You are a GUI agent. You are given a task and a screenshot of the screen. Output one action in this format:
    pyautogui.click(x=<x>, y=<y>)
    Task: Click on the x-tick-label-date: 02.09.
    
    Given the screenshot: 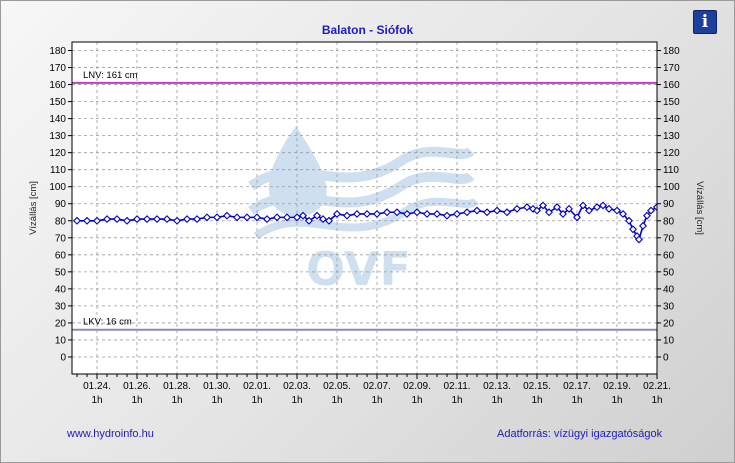 What is the action you would take?
    pyautogui.click(x=417, y=386)
    